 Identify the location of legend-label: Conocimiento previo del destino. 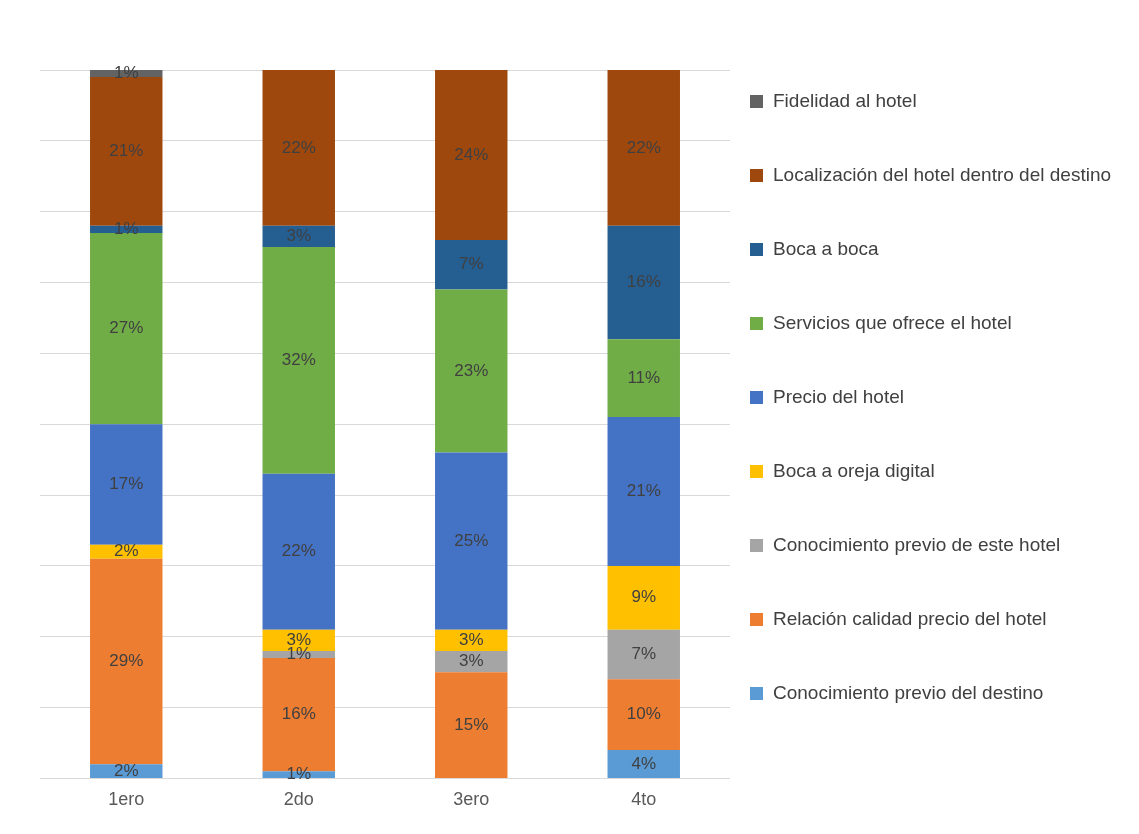
(908, 693).